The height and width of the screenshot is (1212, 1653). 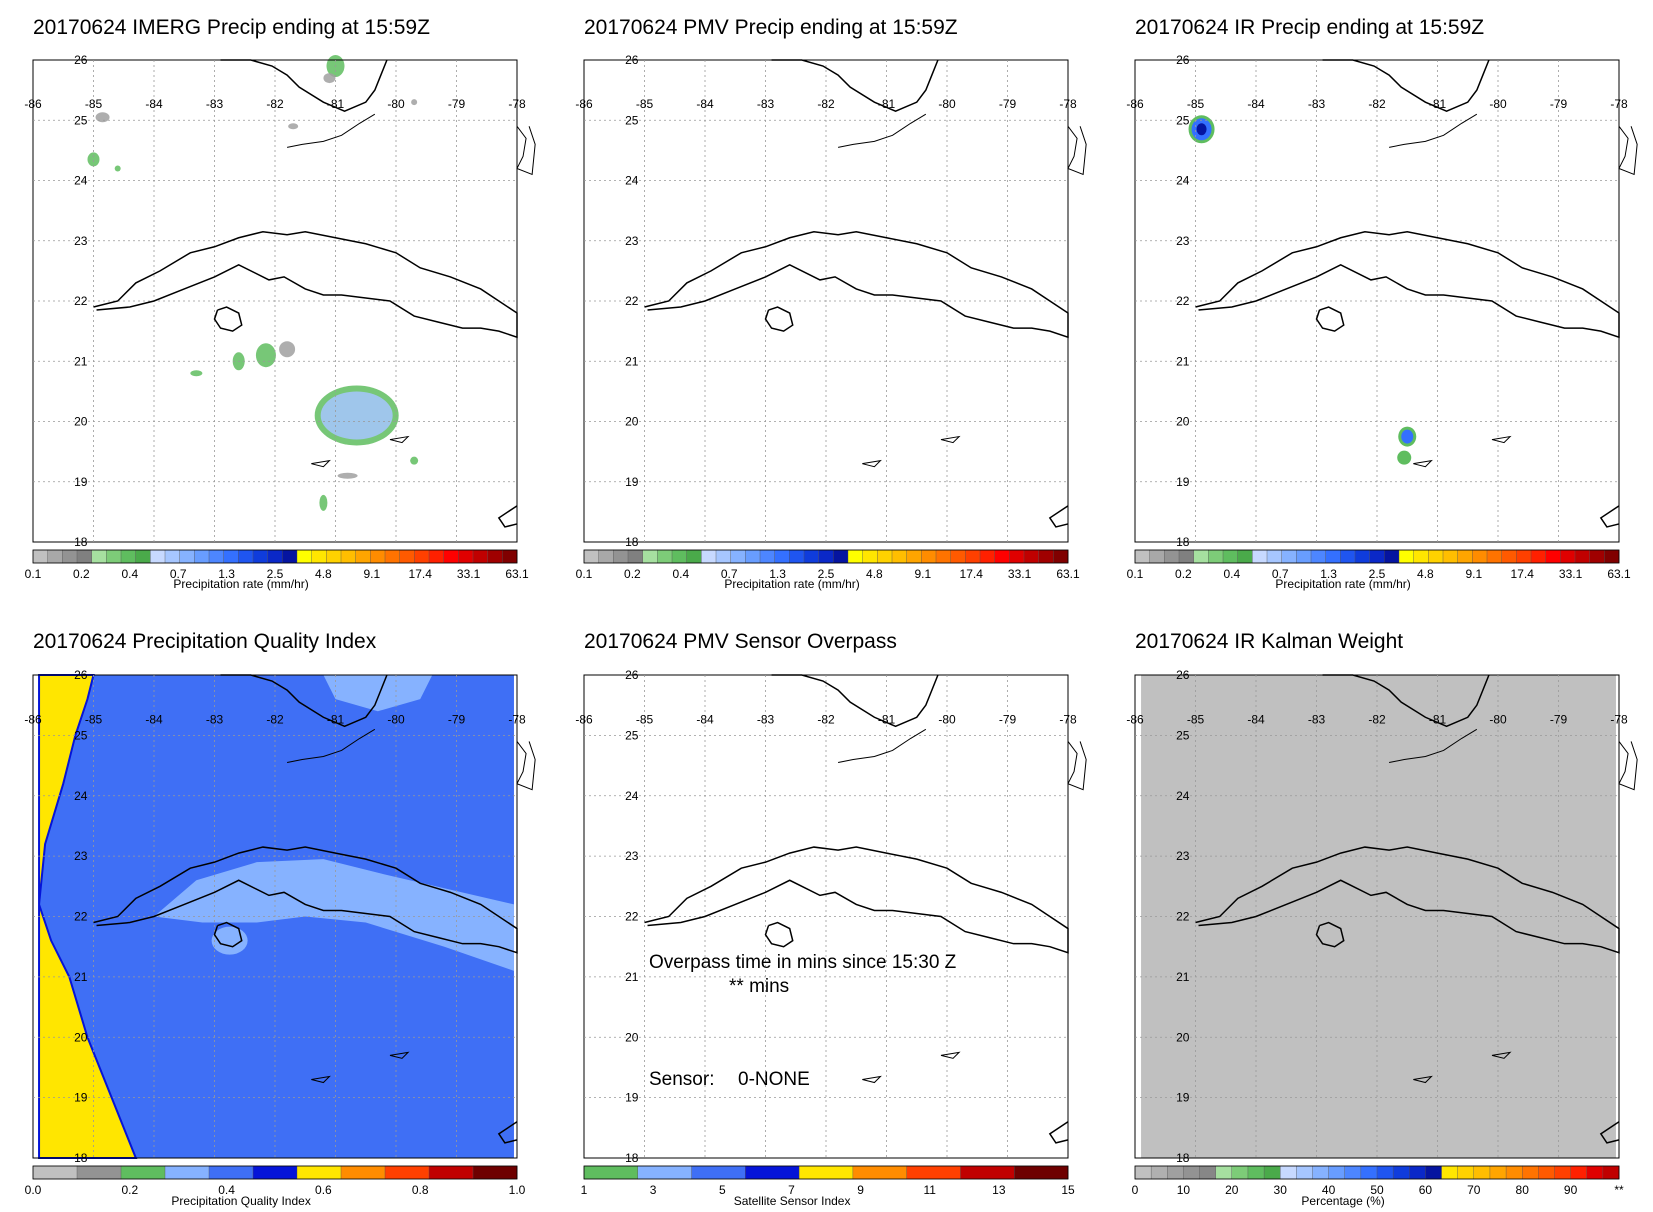 I want to click on panel-title: 20170624 Precipitation Quality Index, so click(x=205, y=641).